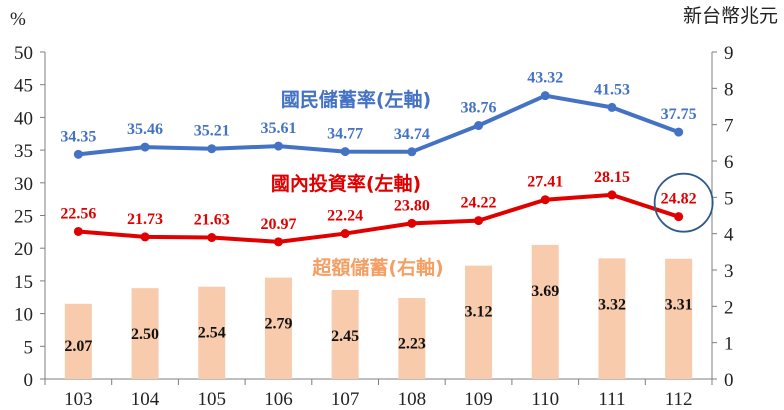  Describe the element at coordinates (412, 134) in the screenshot. I see `line-data-label-0: 34.74` at that location.